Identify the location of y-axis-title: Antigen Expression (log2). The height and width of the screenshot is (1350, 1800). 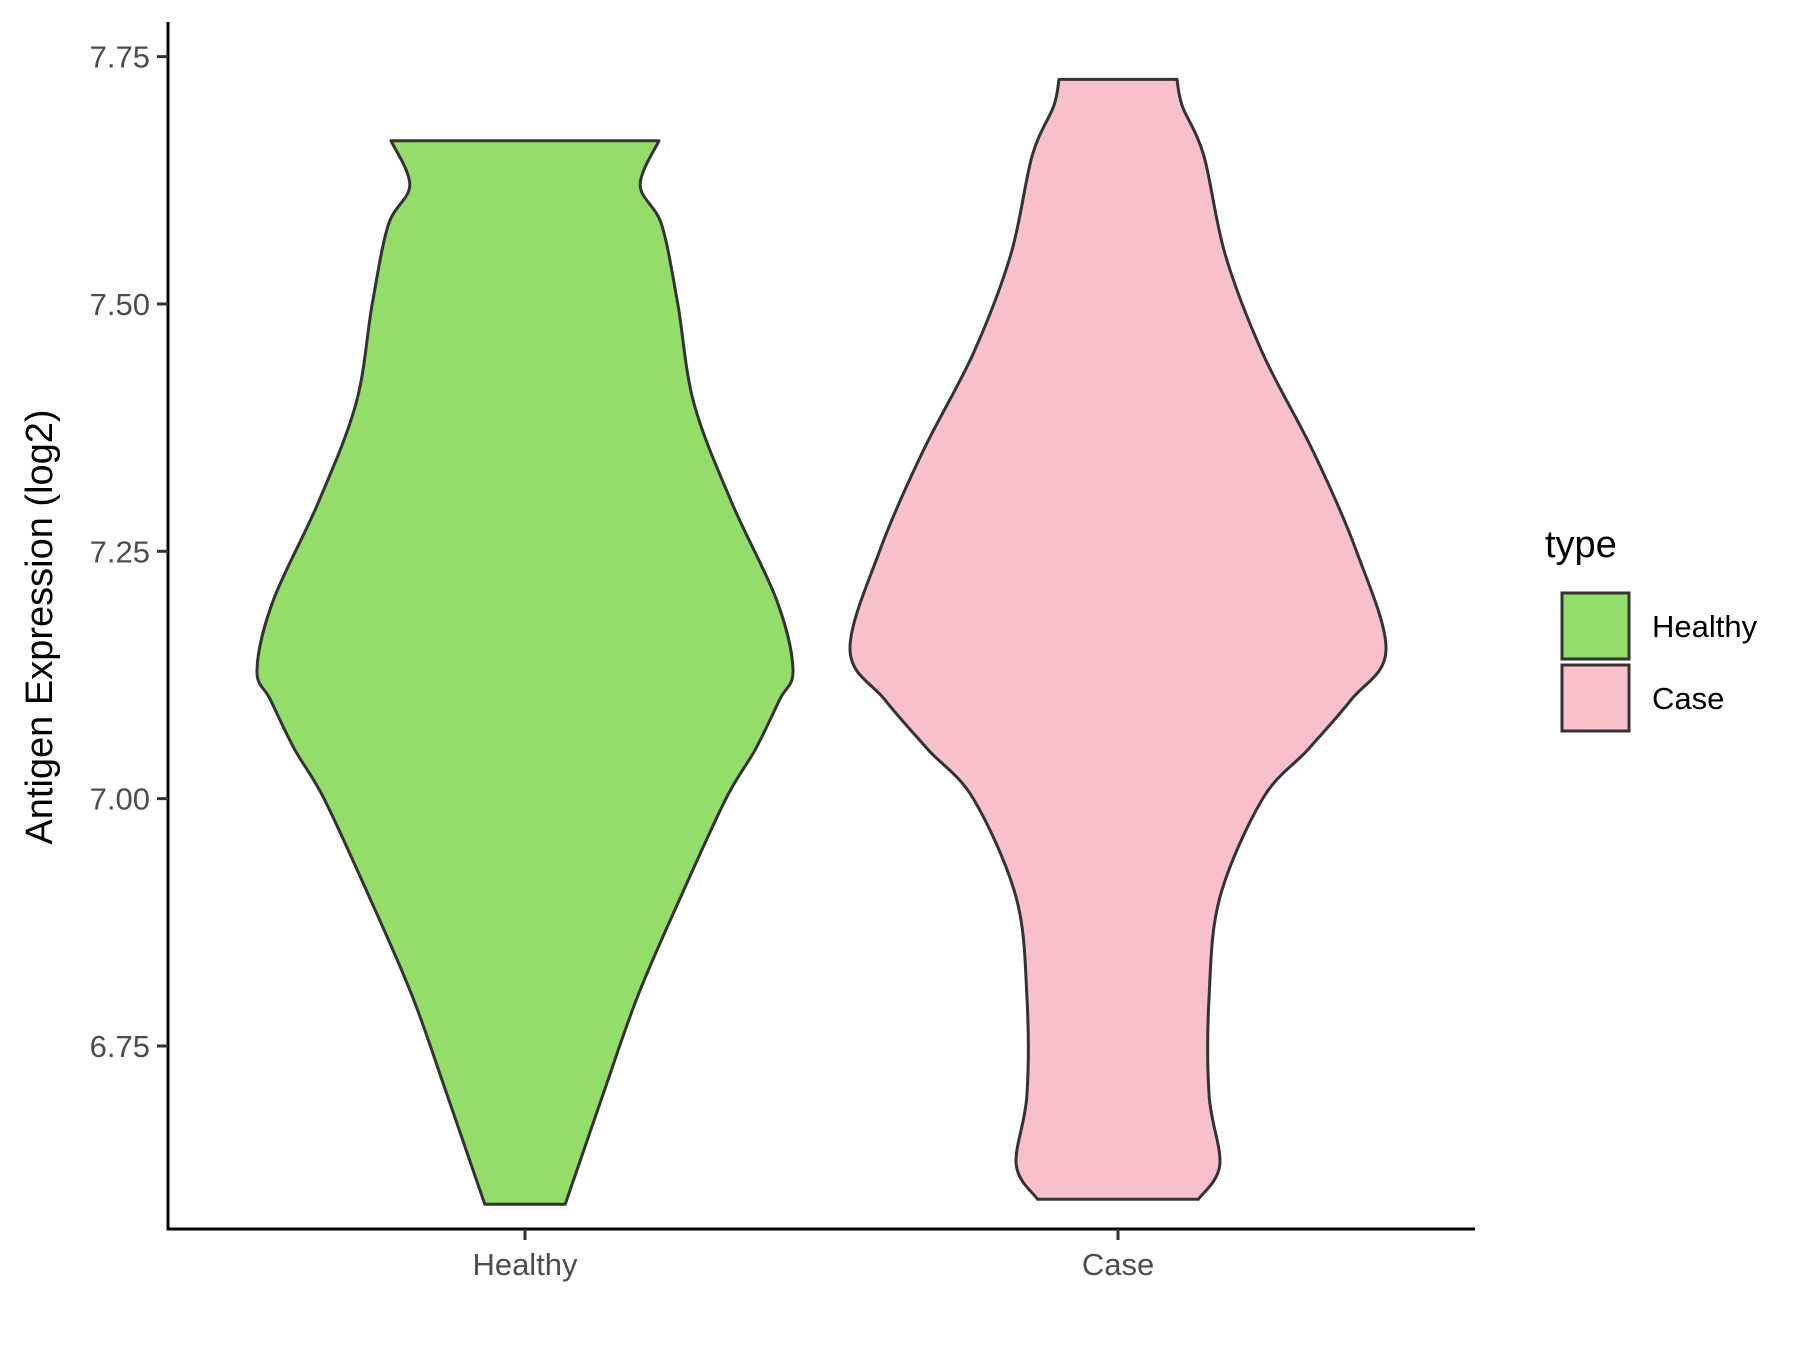
(40, 626).